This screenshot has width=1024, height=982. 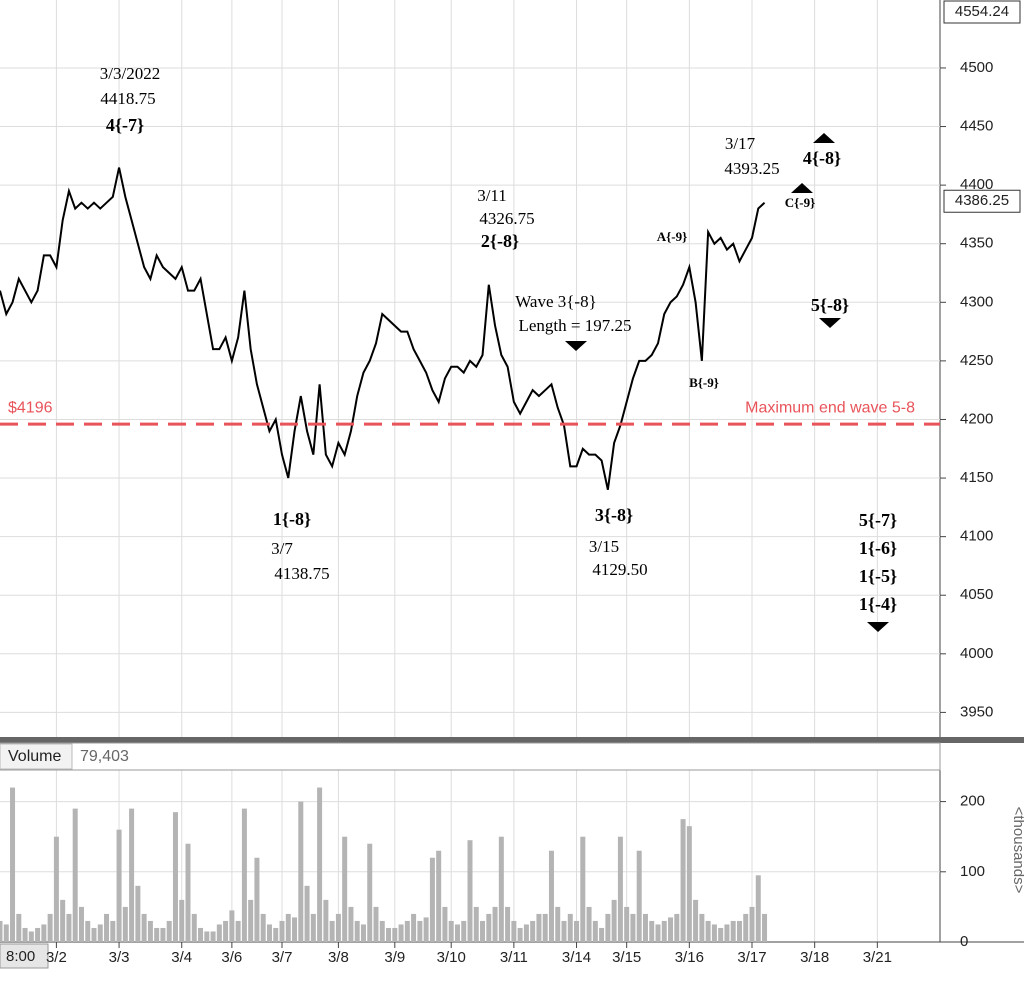 What do you see at coordinates (119, 957) in the screenshot?
I see `x-tick-label: 3/3` at bounding box center [119, 957].